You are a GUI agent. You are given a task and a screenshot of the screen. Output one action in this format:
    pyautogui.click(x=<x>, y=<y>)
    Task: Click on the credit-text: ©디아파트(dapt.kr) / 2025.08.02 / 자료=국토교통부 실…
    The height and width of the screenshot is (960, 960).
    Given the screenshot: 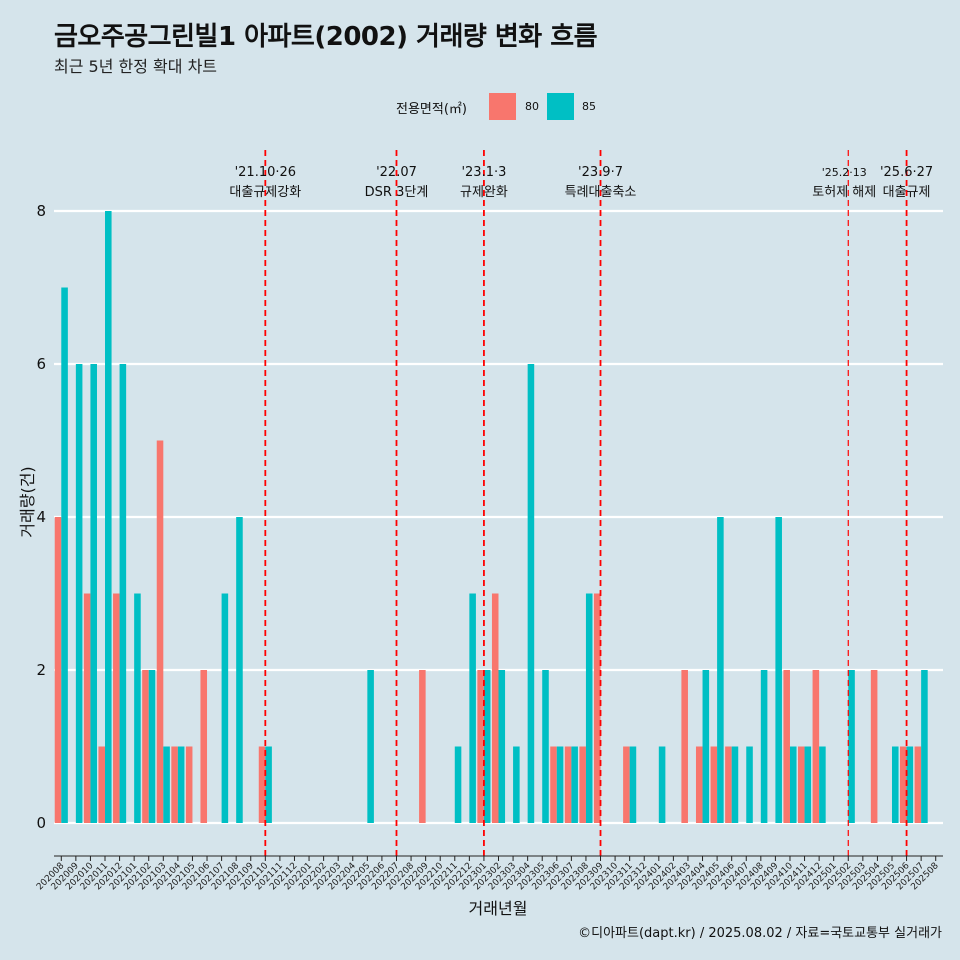 What is the action you would take?
    pyautogui.click(x=760, y=933)
    